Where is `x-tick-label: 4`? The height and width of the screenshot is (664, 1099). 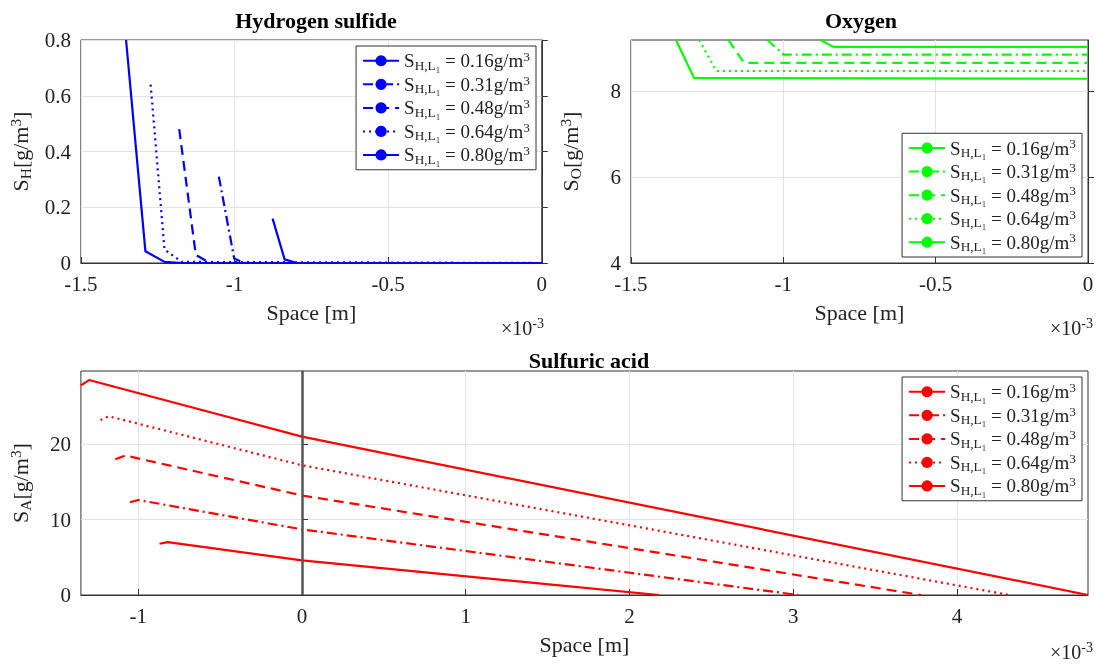
x-tick-label: 4 is located at coordinates (957, 615).